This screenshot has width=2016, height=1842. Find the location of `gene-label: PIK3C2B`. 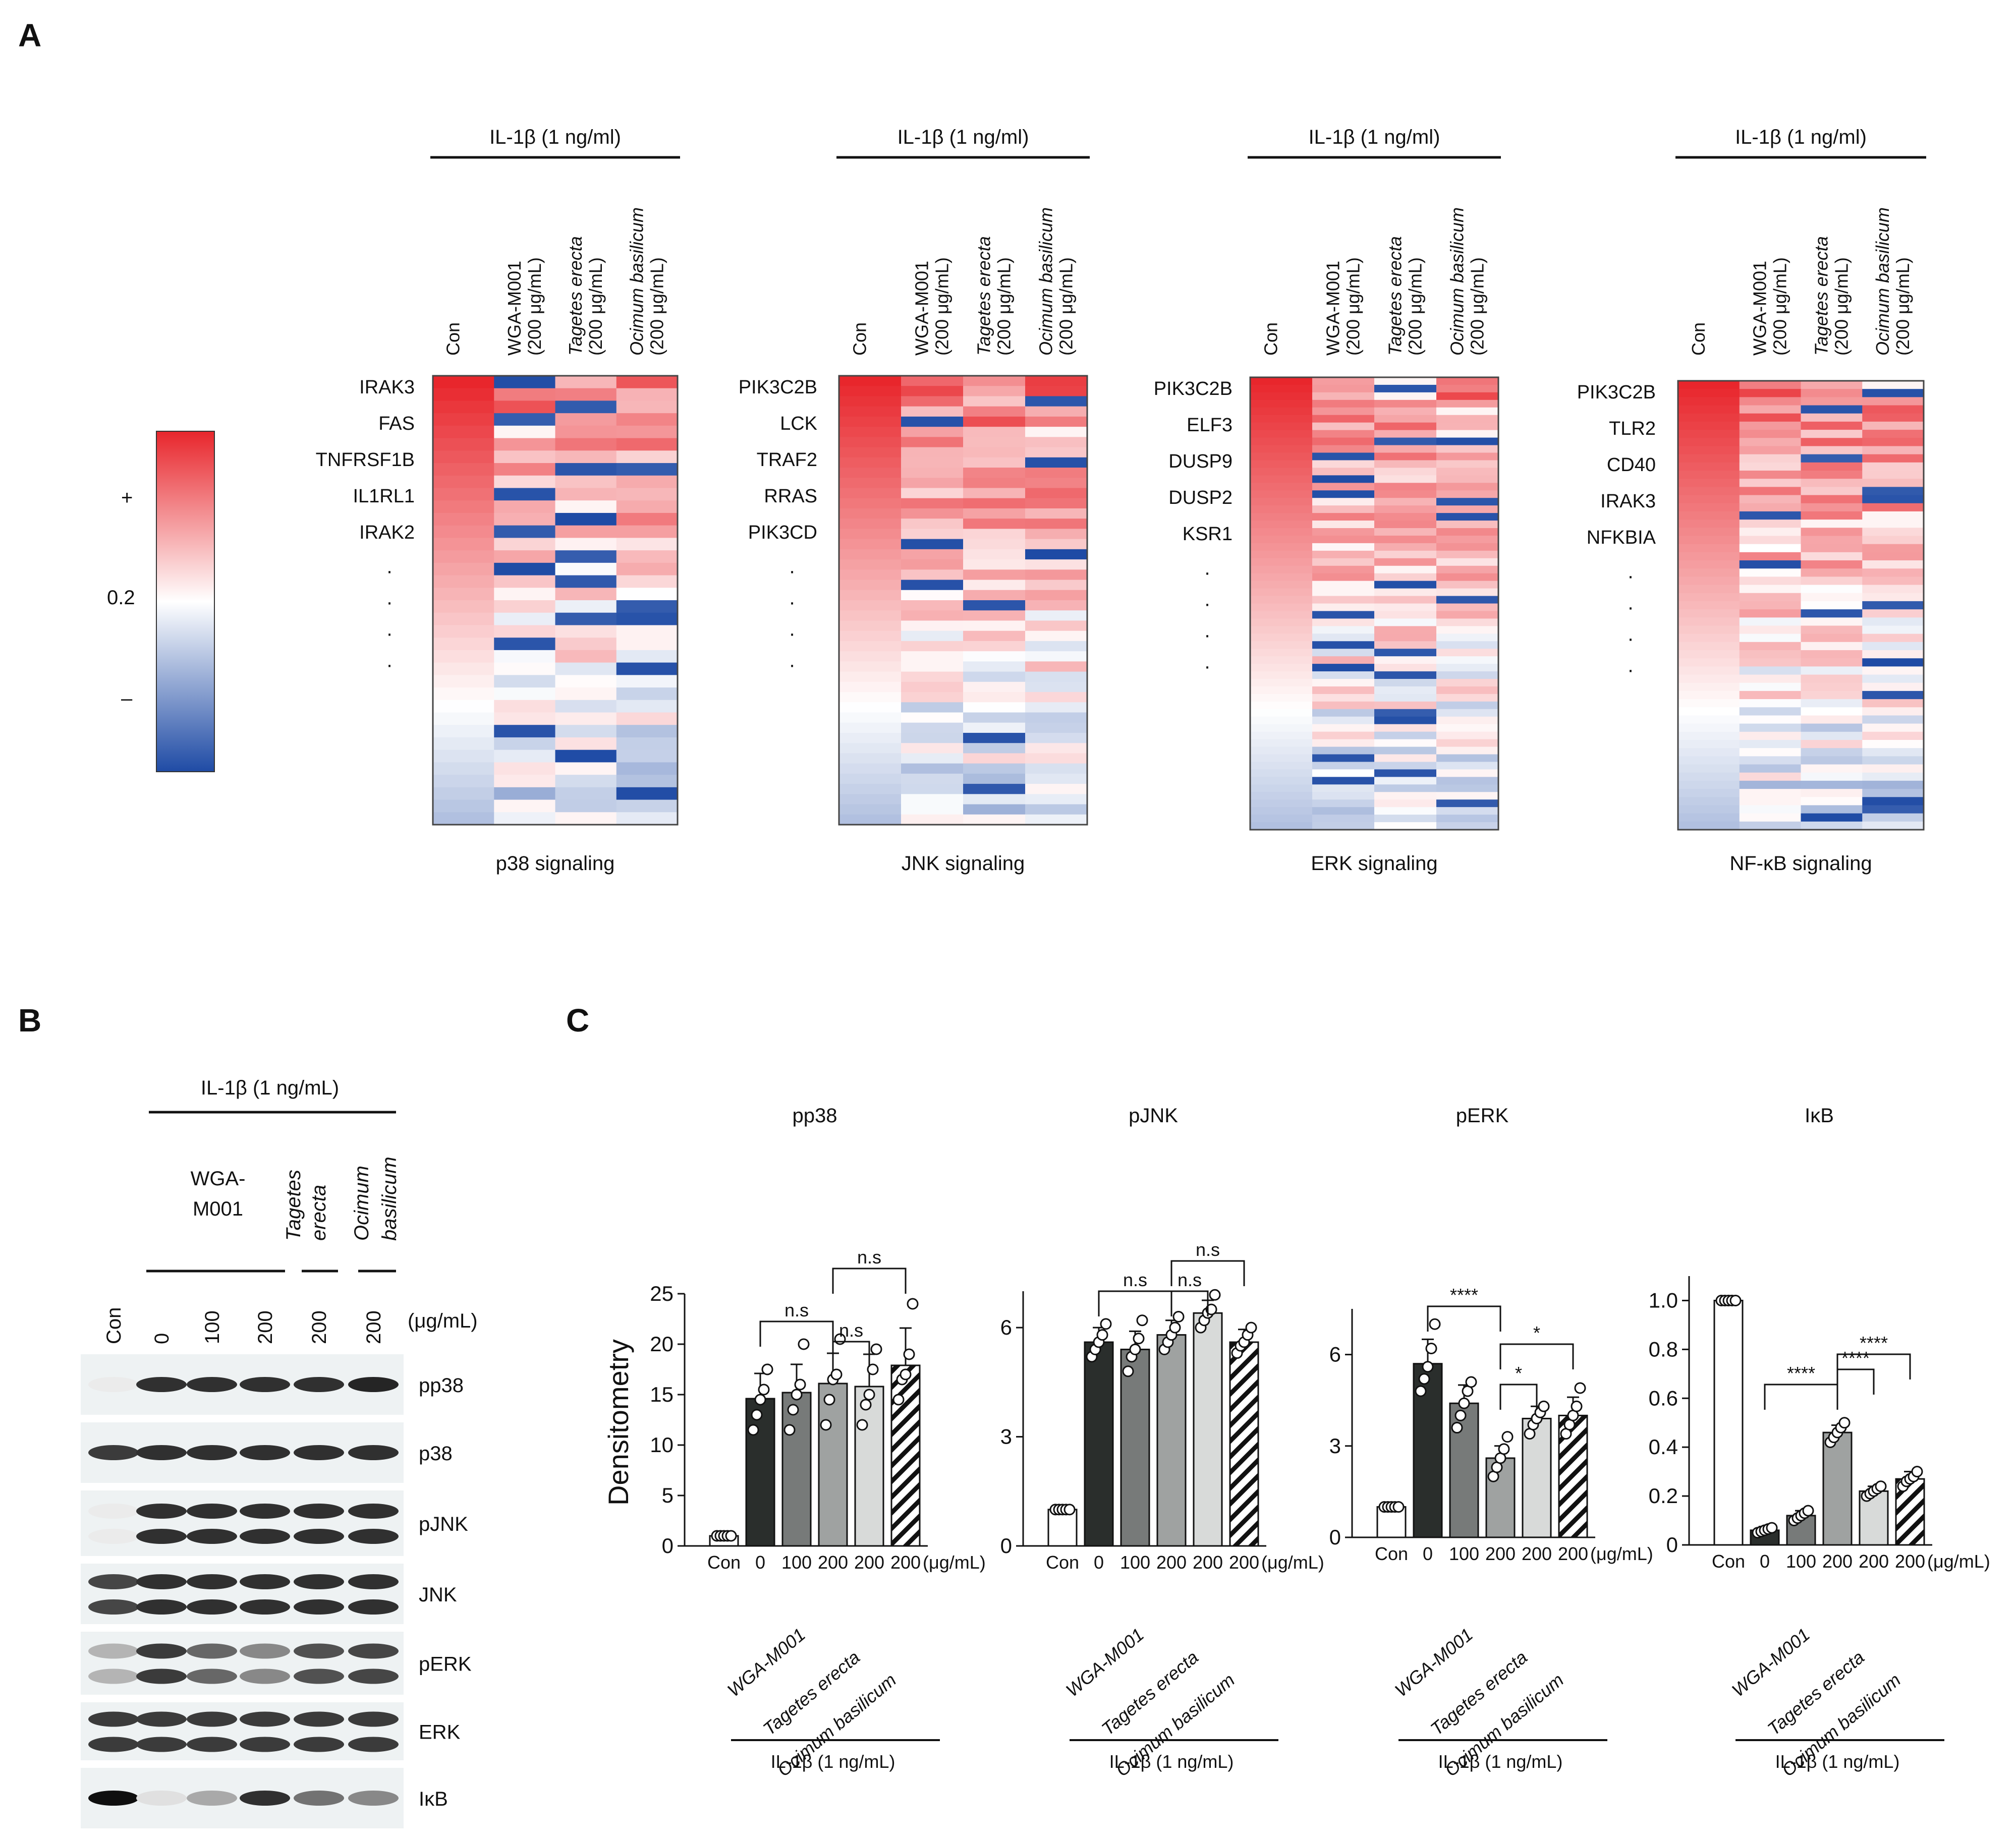

gene-label: PIK3C2B is located at coordinates (778, 387).